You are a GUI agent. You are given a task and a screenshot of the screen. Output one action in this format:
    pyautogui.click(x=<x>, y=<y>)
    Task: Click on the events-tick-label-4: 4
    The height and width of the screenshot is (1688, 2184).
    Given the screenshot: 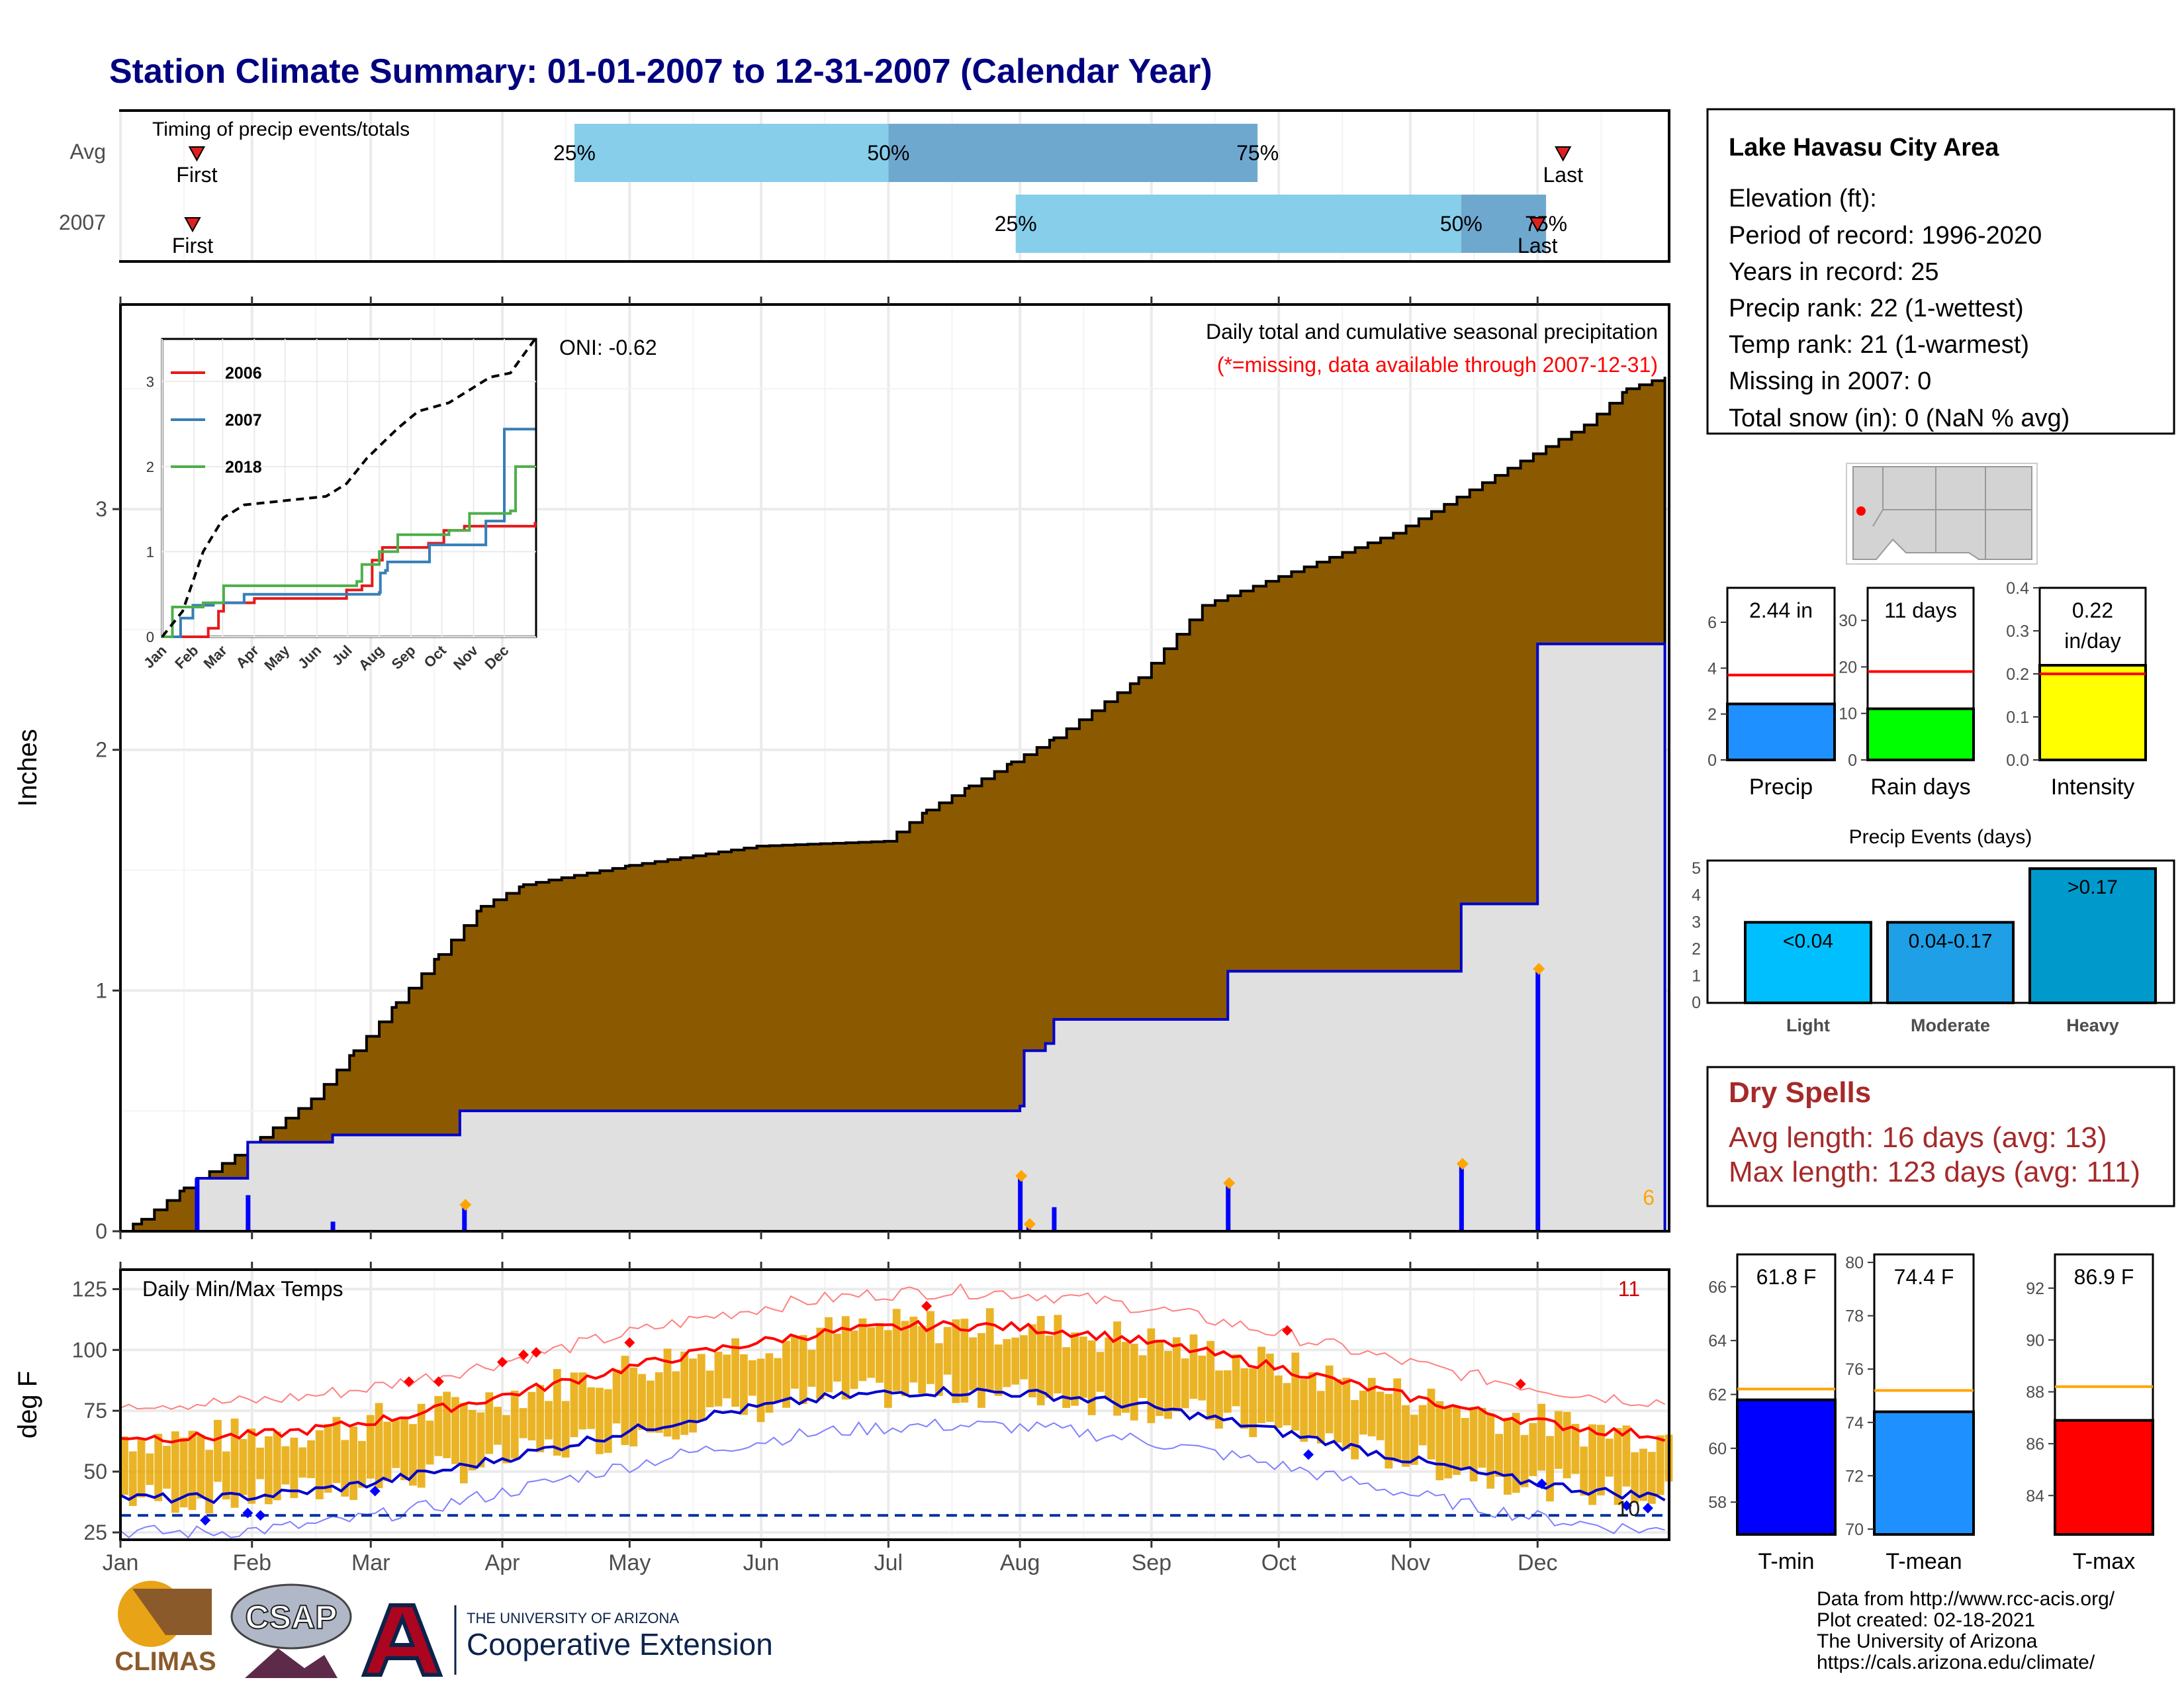 What is the action you would take?
    pyautogui.click(x=1696, y=895)
    